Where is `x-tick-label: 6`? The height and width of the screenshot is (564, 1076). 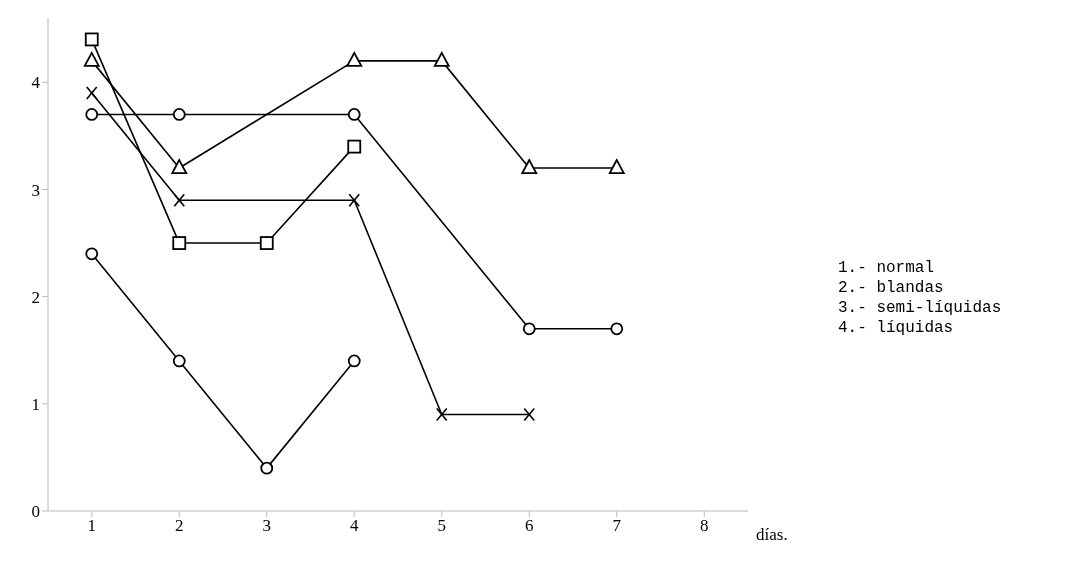
x-tick-label: 6 is located at coordinates (529, 526).